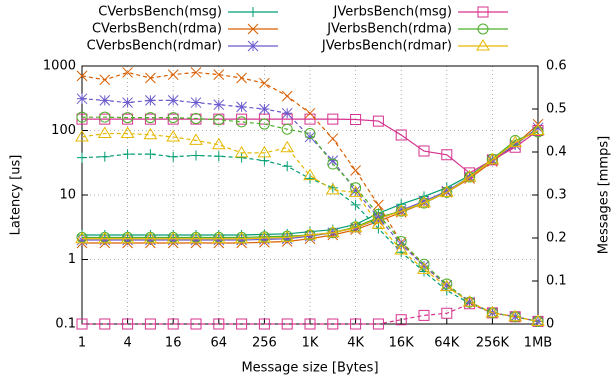 This screenshot has width=615, height=381. I want to click on y2-axis-label: Messages [mmps], so click(604, 195).